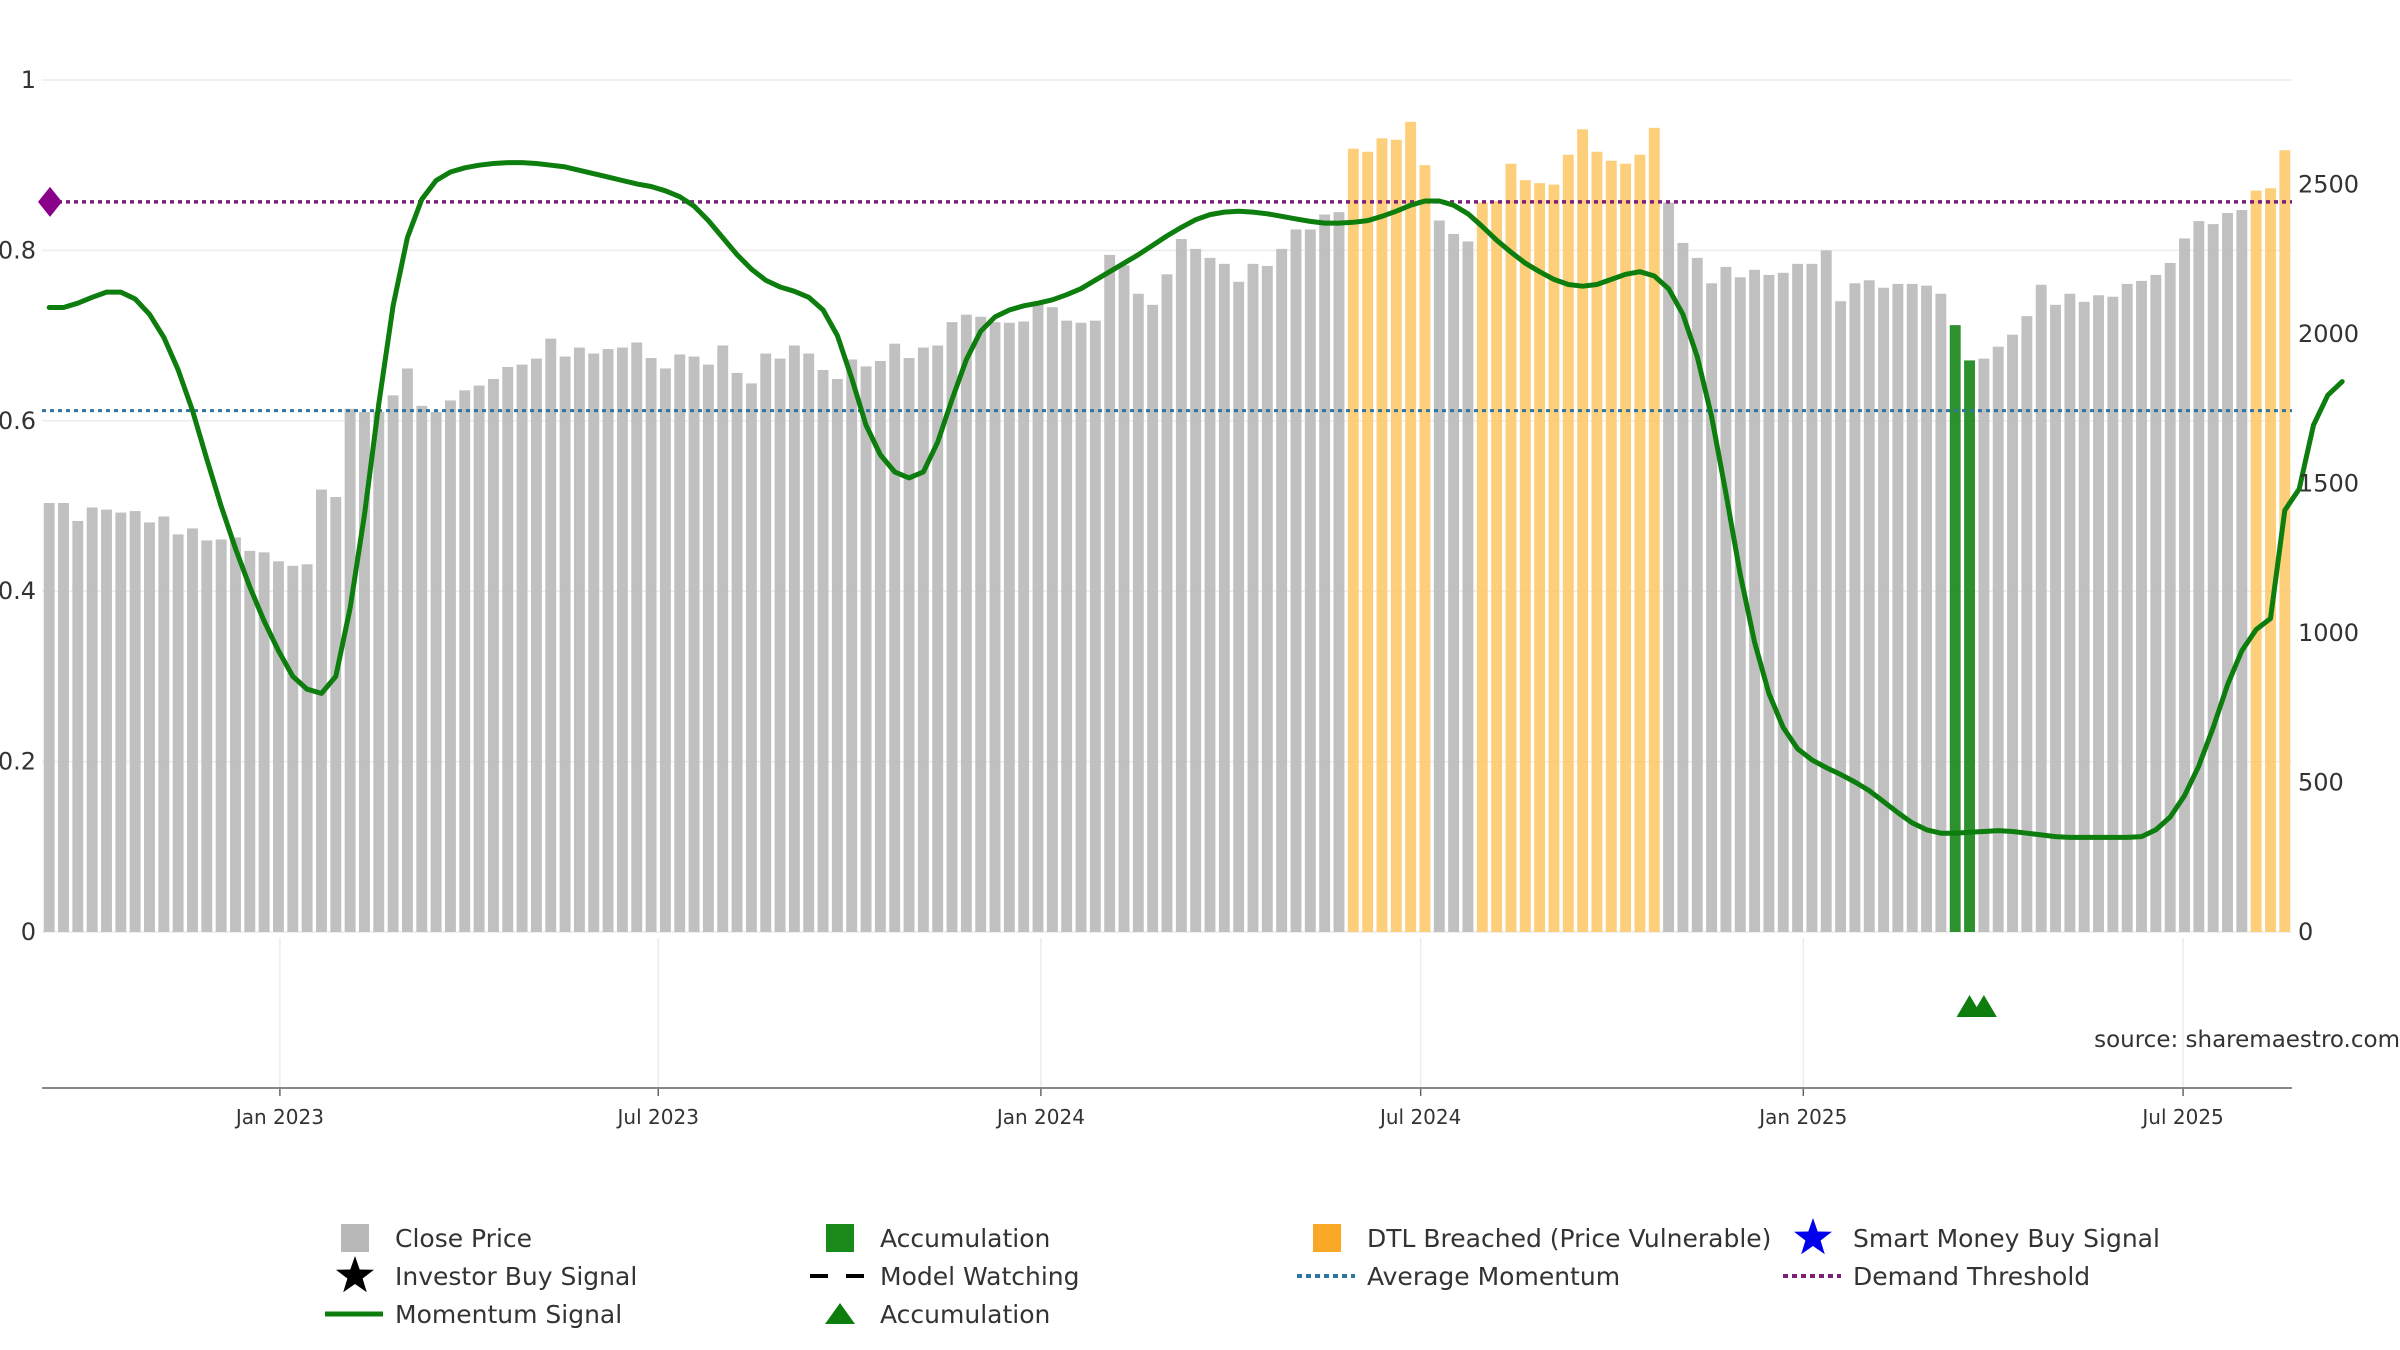 The height and width of the screenshot is (1350, 2400). What do you see at coordinates (1971, 1276) in the screenshot?
I see `legend-label: Demand Threshold` at bounding box center [1971, 1276].